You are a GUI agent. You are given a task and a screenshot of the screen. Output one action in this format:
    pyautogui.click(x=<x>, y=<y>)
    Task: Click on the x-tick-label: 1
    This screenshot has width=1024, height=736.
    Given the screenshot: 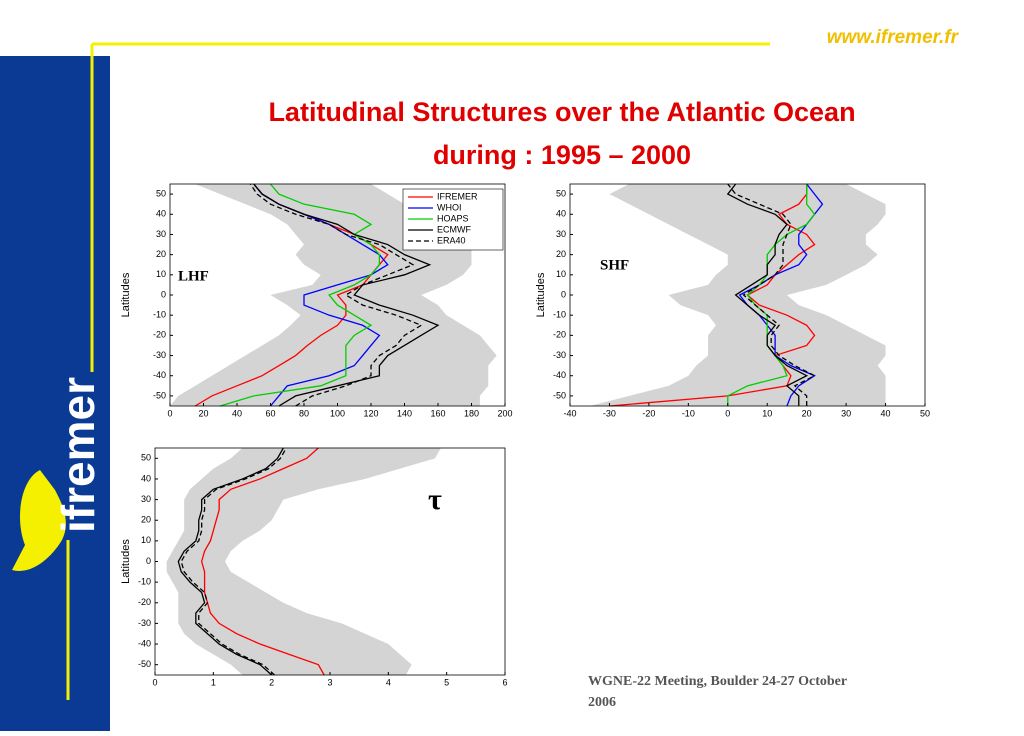 What is the action you would take?
    pyautogui.click(x=213, y=682)
    